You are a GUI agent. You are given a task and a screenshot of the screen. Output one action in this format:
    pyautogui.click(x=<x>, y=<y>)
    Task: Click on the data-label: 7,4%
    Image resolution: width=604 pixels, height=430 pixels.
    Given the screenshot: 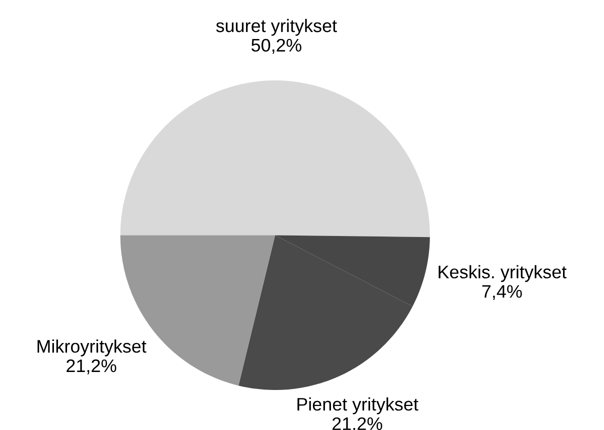 What is the action you would take?
    pyautogui.click(x=502, y=292)
    